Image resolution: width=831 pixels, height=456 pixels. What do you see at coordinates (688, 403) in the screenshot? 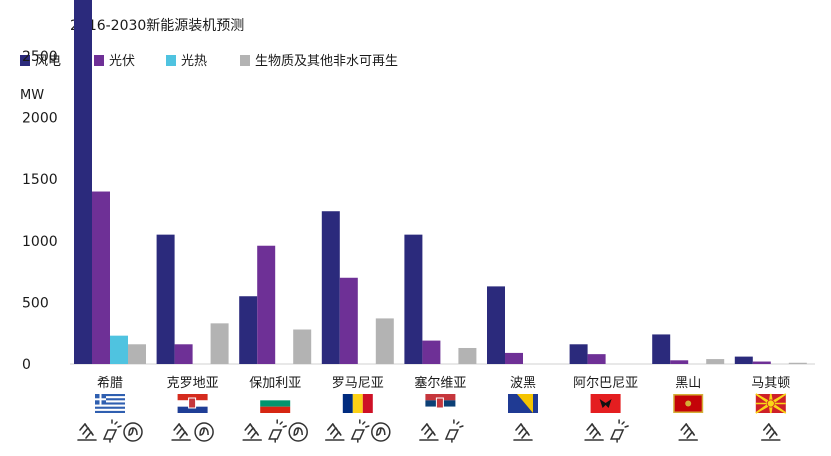
I see `flag-montenegro` at bounding box center [688, 403].